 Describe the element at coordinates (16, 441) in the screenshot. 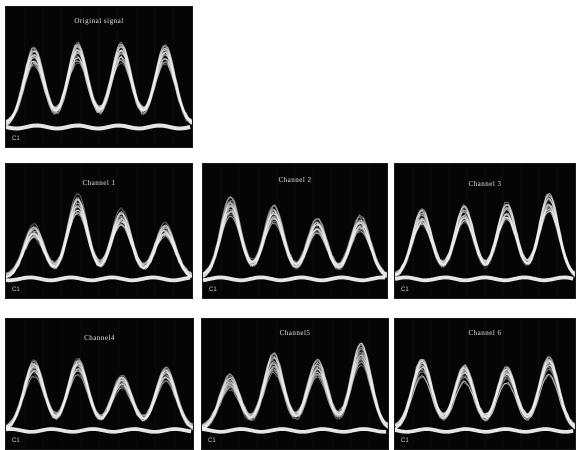

I see `channel-label-channel-4: C1` at that location.